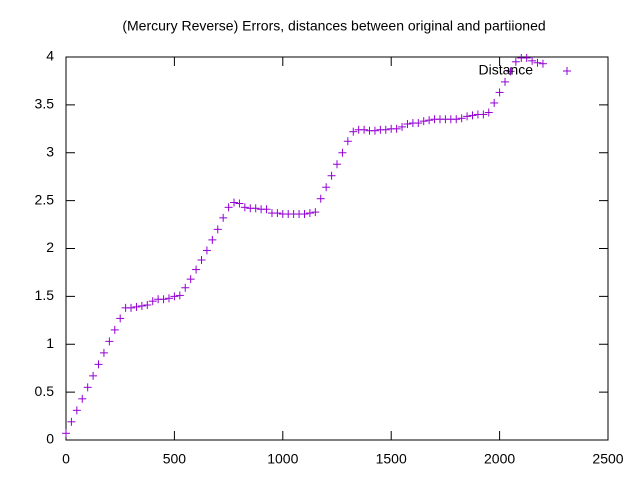 The image size is (640, 480). I want to click on legend-label: Distance, so click(506, 70).